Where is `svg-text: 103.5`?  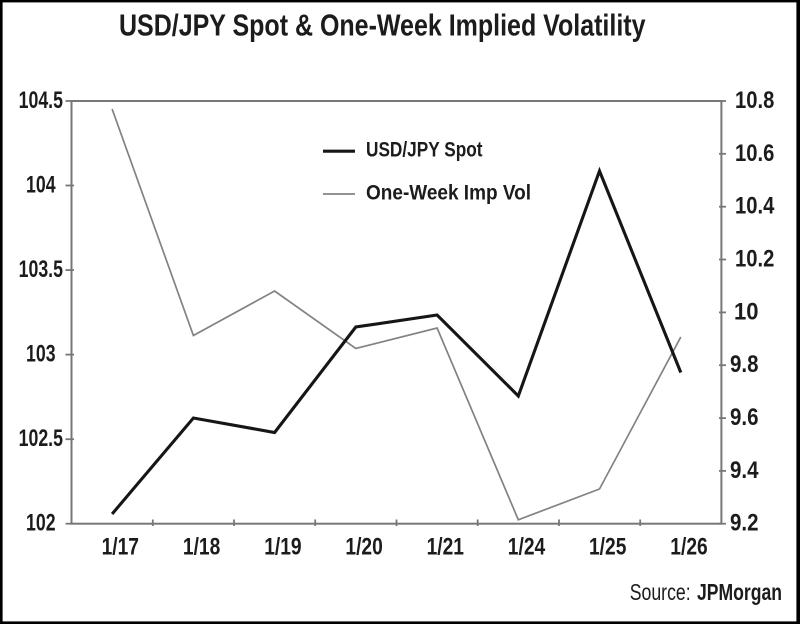
svg-text: 103.5 is located at coordinates (41, 269).